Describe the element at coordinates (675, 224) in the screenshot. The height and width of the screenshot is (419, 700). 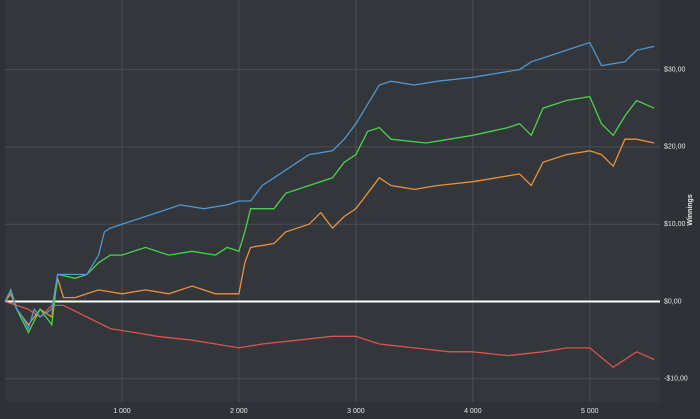
I see `y-tick-label: $10,00` at that location.